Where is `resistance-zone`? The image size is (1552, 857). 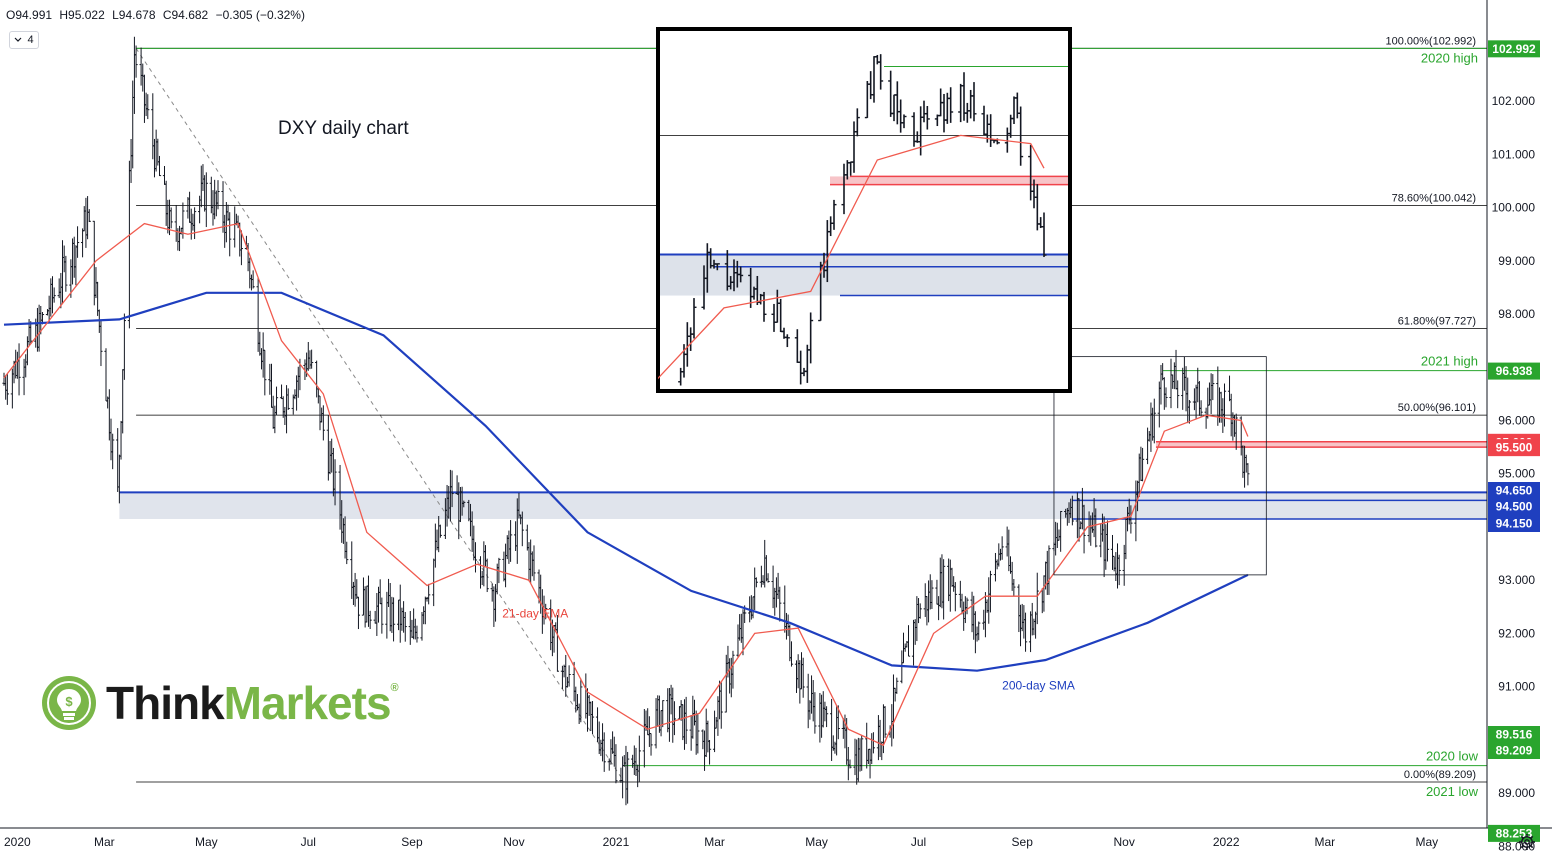 resistance-zone is located at coordinates (1321, 444).